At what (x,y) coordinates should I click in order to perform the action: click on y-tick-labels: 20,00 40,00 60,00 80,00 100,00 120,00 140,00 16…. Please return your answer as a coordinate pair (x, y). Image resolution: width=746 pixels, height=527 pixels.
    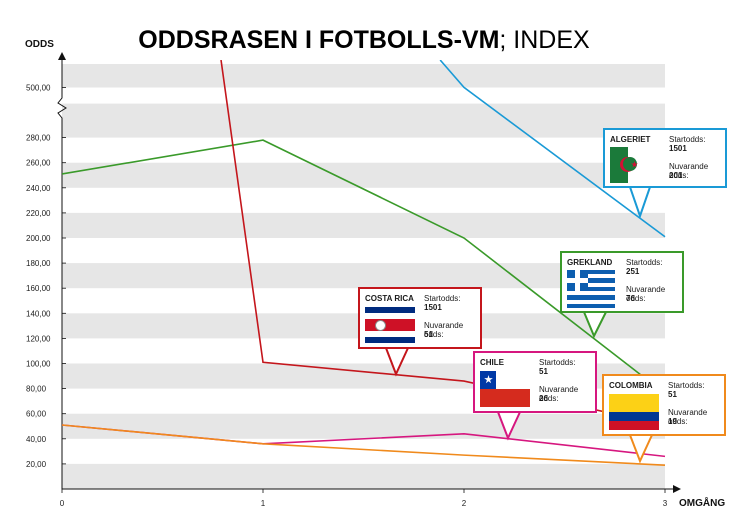
    Looking at the image, I should click on (46, 276).